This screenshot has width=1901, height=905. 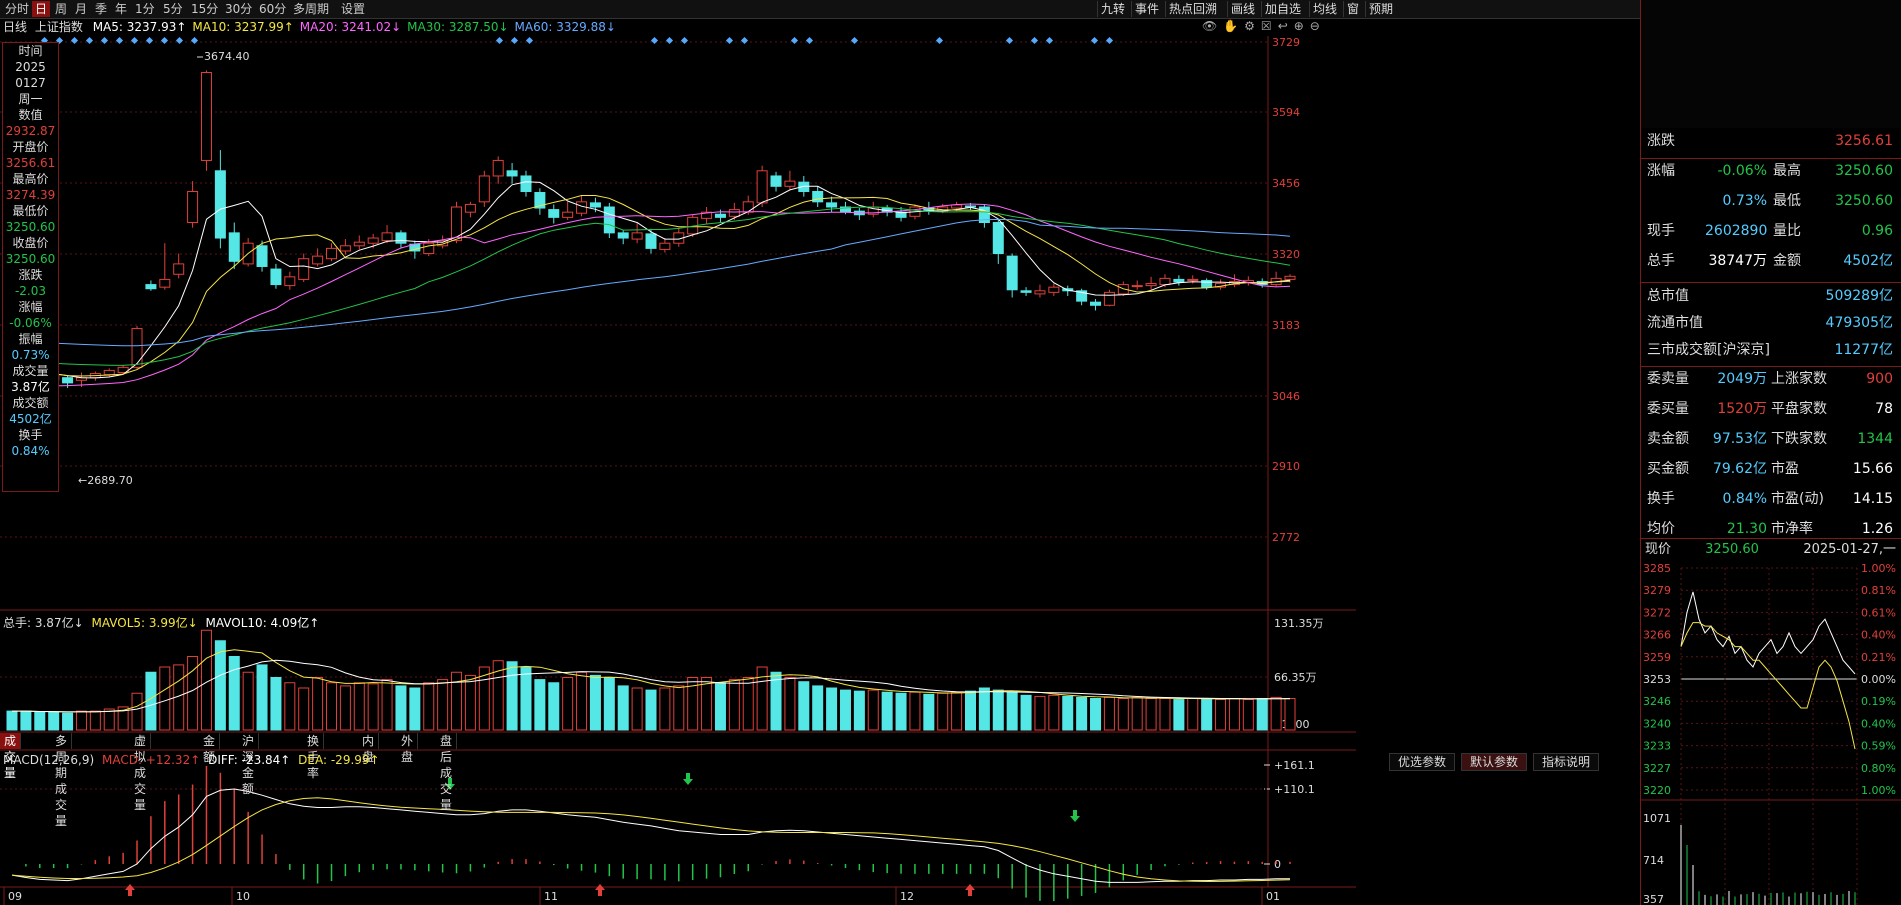 What do you see at coordinates (1661, 141) in the screenshot?
I see `rp-zhangdie-label: 涨跌` at bounding box center [1661, 141].